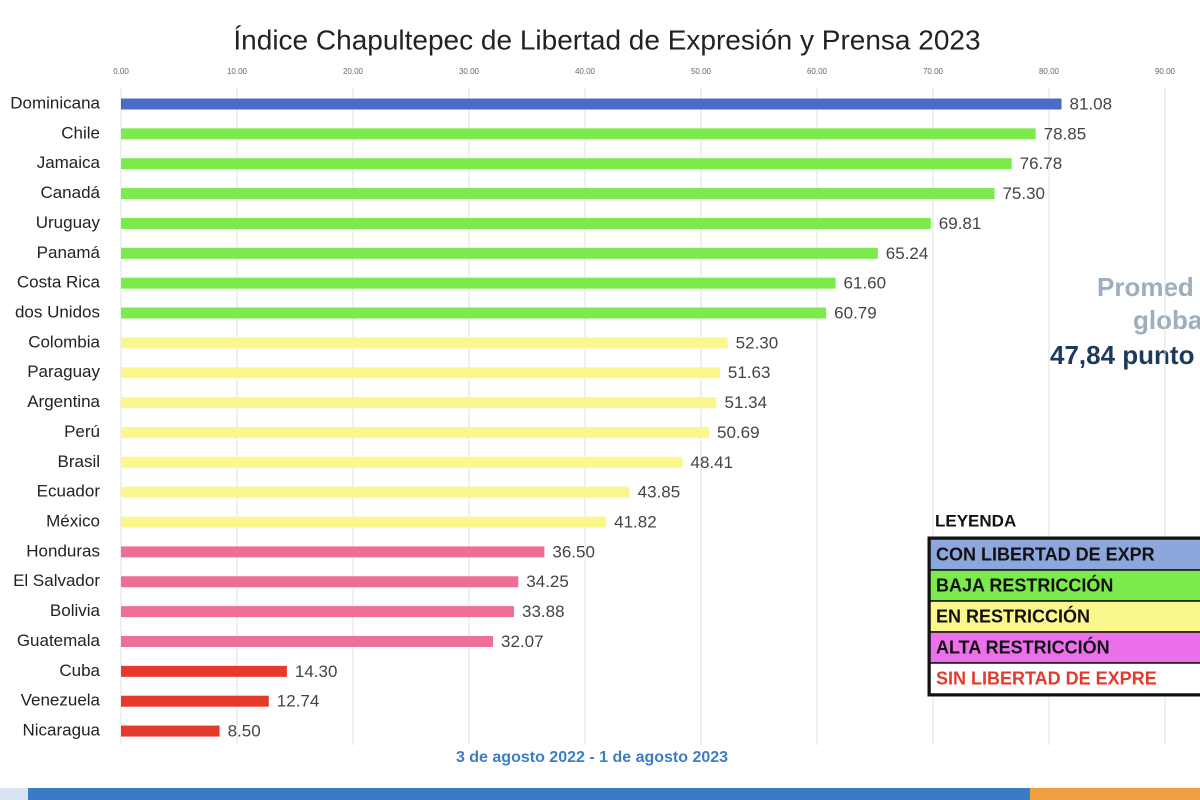  Describe the element at coordinates (57, 312) in the screenshot. I see `y-tick-label: dos Unidos` at that location.